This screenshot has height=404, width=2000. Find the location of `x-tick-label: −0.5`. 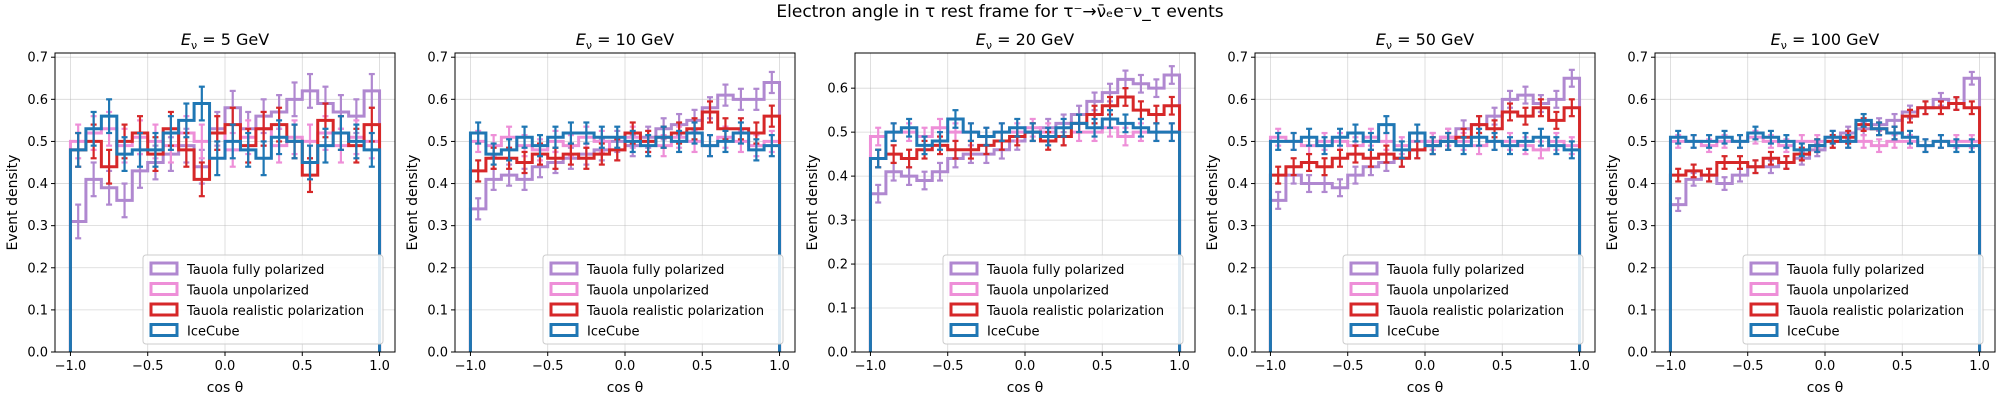

x-tick-label: −0.5 is located at coordinates (148, 366).